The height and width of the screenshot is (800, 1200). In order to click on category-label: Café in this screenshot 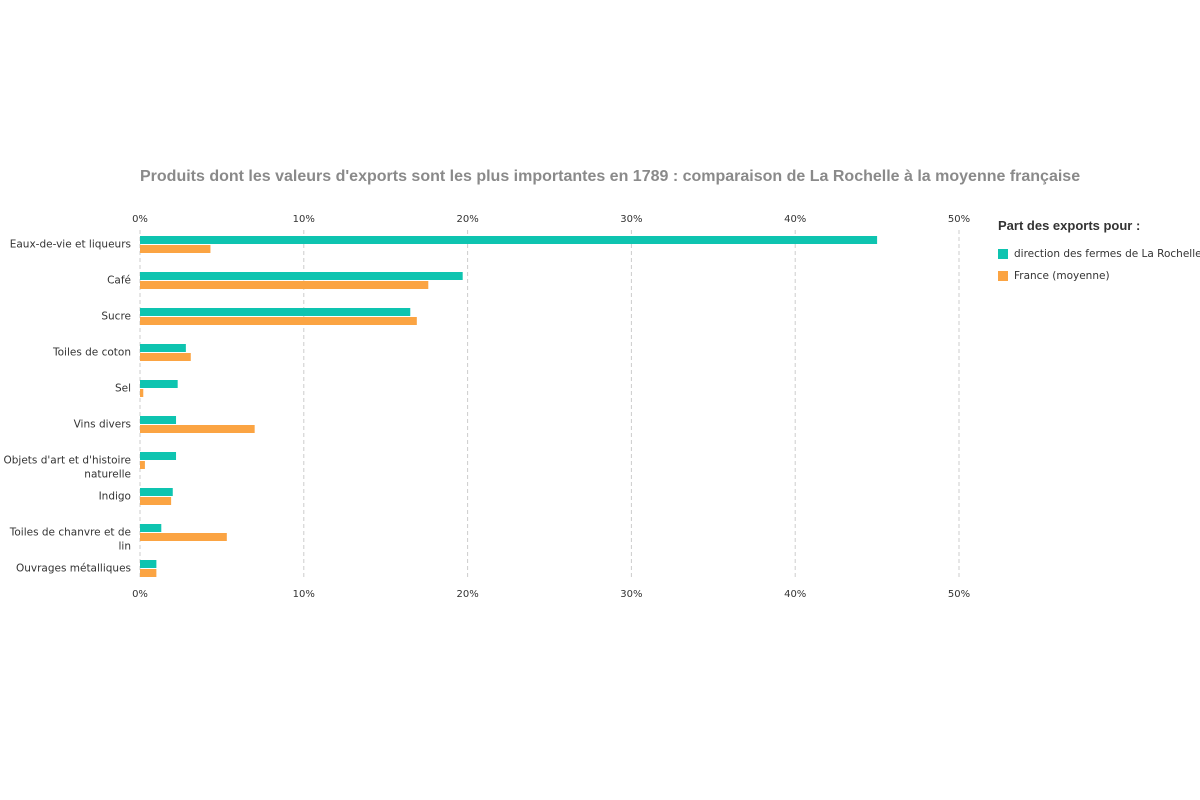, I will do `click(119, 281)`.